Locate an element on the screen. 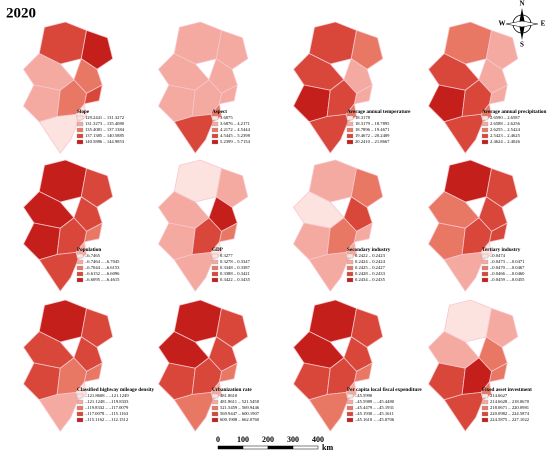 This screenshot has width=550, height=464. legend-label: –45.4479 – –45.1931 is located at coordinates (374, 407).